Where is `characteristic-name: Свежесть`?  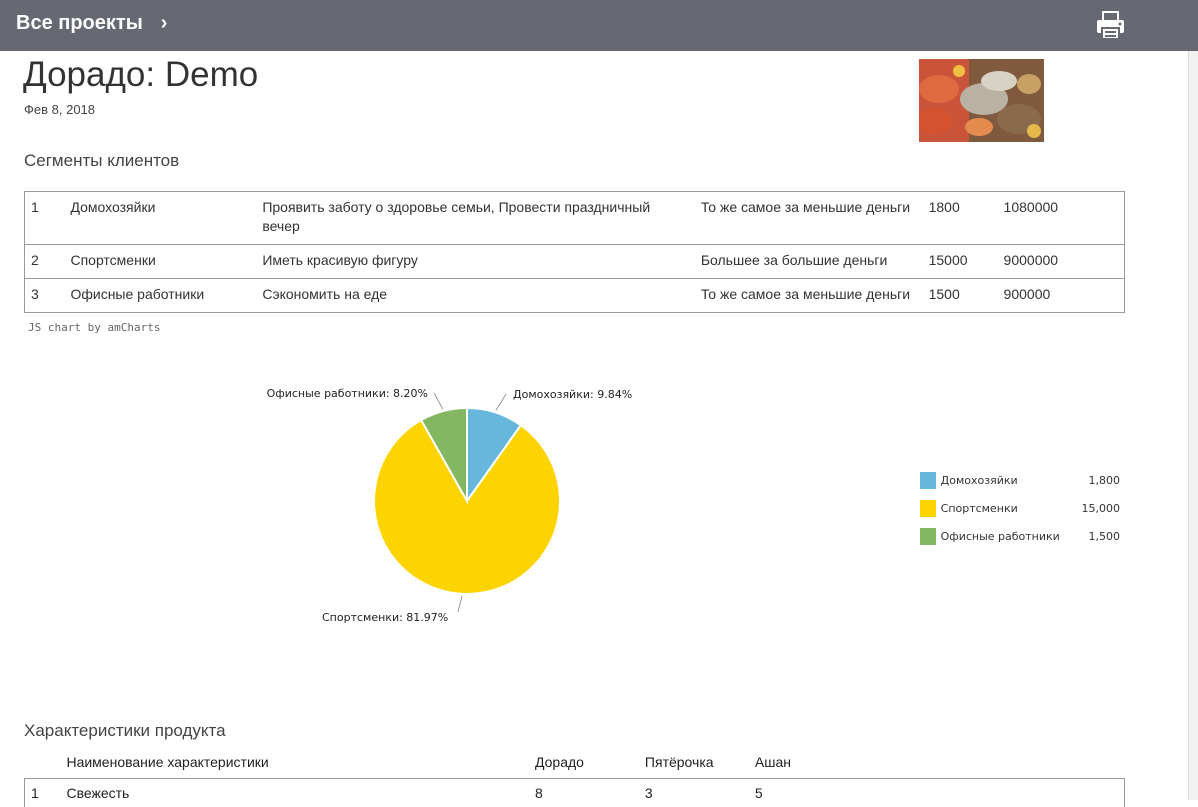
characteristic-name: Свежесть is located at coordinates (294, 793).